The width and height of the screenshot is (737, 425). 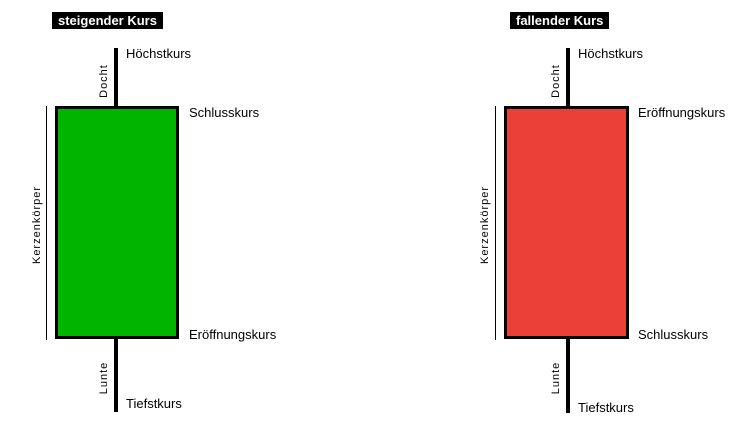 What do you see at coordinates (485, 225) in the screenshot?
I see `falling-body-label: Kerzenkörper` at bounding box center [485, 225].